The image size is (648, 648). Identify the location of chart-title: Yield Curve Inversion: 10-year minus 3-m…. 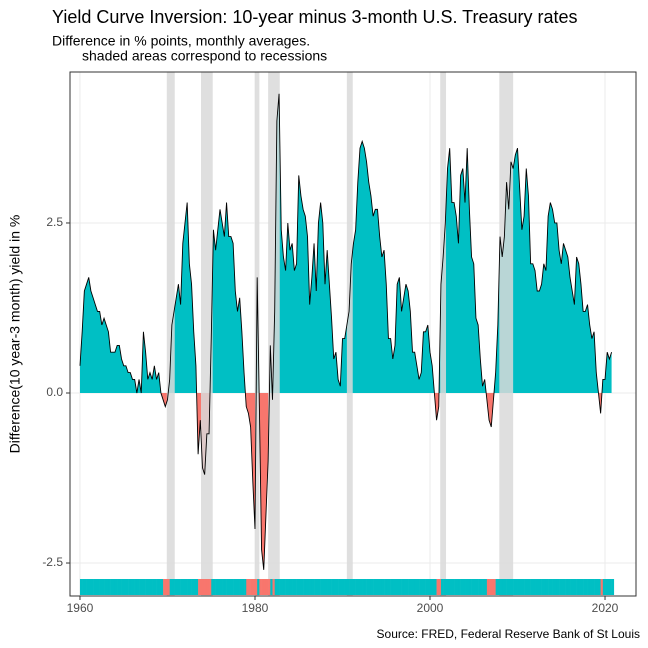
(315, 17).